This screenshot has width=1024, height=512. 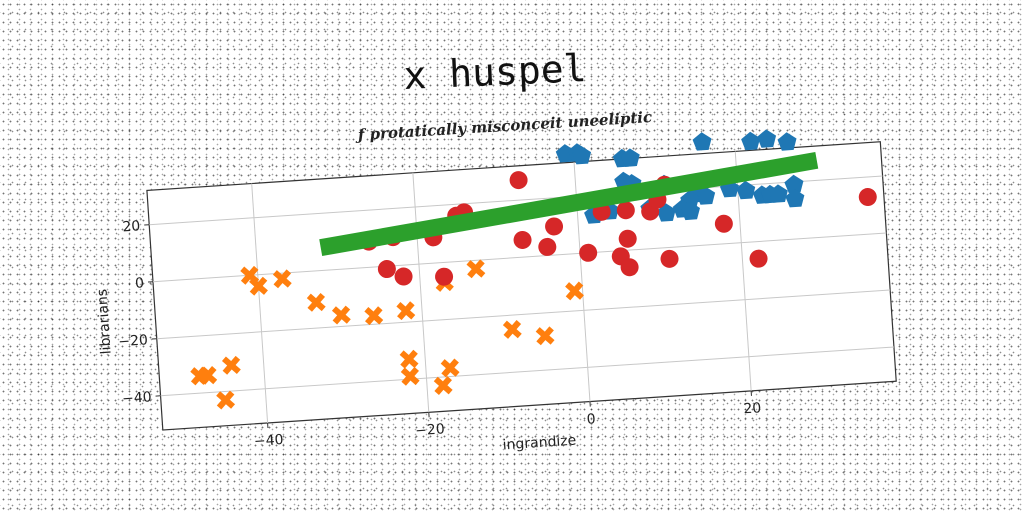 What do you see at coordinates (140, 283) in the screenshot?
I see `y-tick-label: 0` at bounding box center [140, 283].